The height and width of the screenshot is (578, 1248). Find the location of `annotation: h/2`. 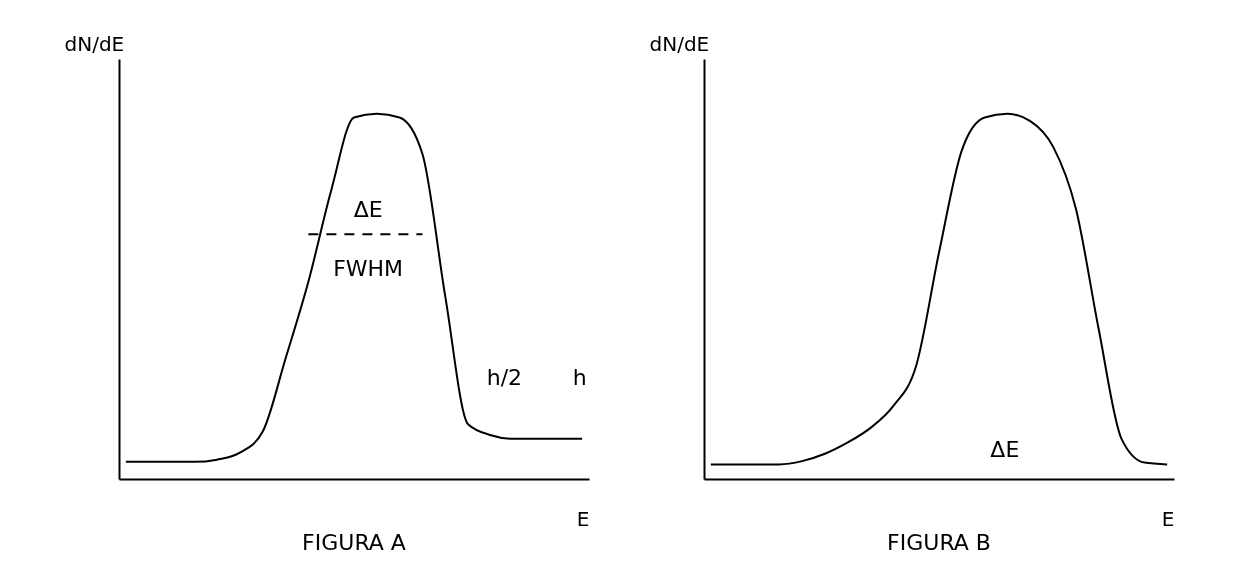

annotation: h/2 is located at coordinates (504, 378).